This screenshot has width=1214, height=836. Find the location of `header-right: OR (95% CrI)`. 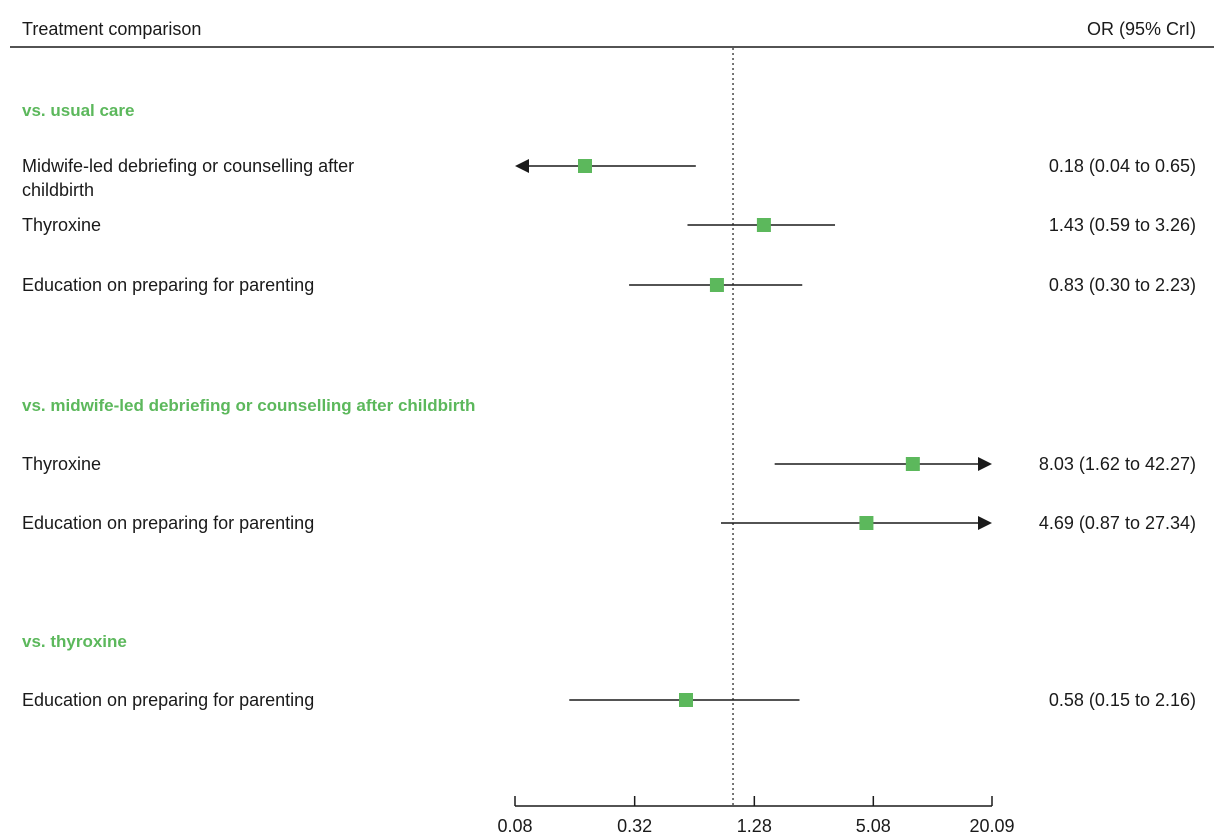

header-right: OR (95% CrI) is located at coordinates (1141, 29).